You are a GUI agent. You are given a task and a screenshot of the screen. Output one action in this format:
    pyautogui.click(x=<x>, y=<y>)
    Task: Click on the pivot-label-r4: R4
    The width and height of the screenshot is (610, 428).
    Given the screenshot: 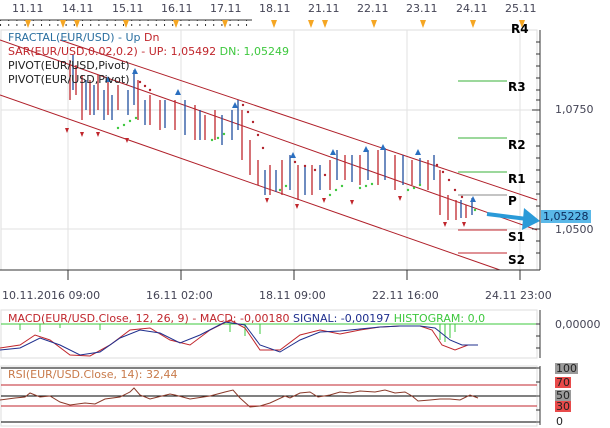 What is the action you would take?
    pyautogui.click(x=520, y=29)
    